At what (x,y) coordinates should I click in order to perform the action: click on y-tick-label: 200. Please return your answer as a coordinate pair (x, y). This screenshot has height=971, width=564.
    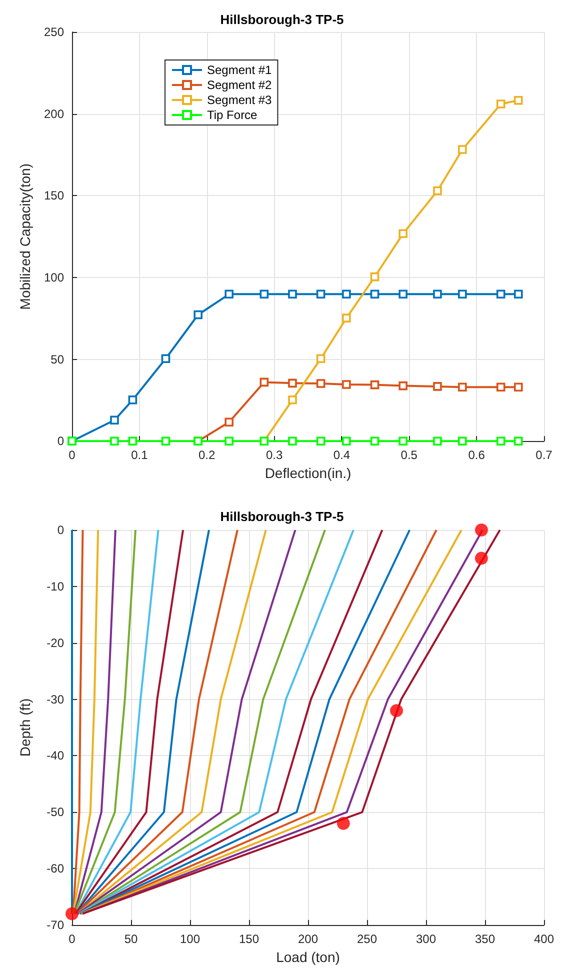
    Looking at the image, I should click on (54, 113).